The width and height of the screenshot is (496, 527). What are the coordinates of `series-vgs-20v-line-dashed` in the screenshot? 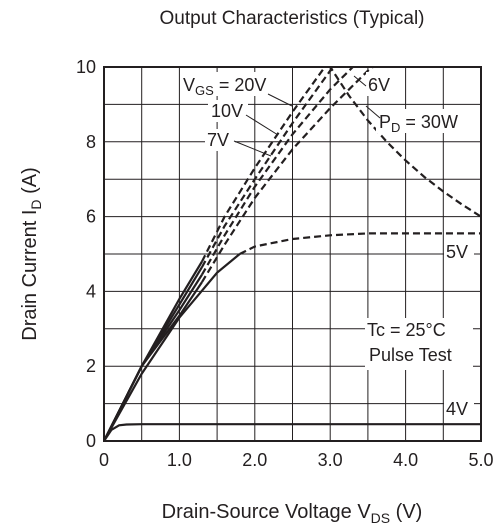 It's located at (264, 164).